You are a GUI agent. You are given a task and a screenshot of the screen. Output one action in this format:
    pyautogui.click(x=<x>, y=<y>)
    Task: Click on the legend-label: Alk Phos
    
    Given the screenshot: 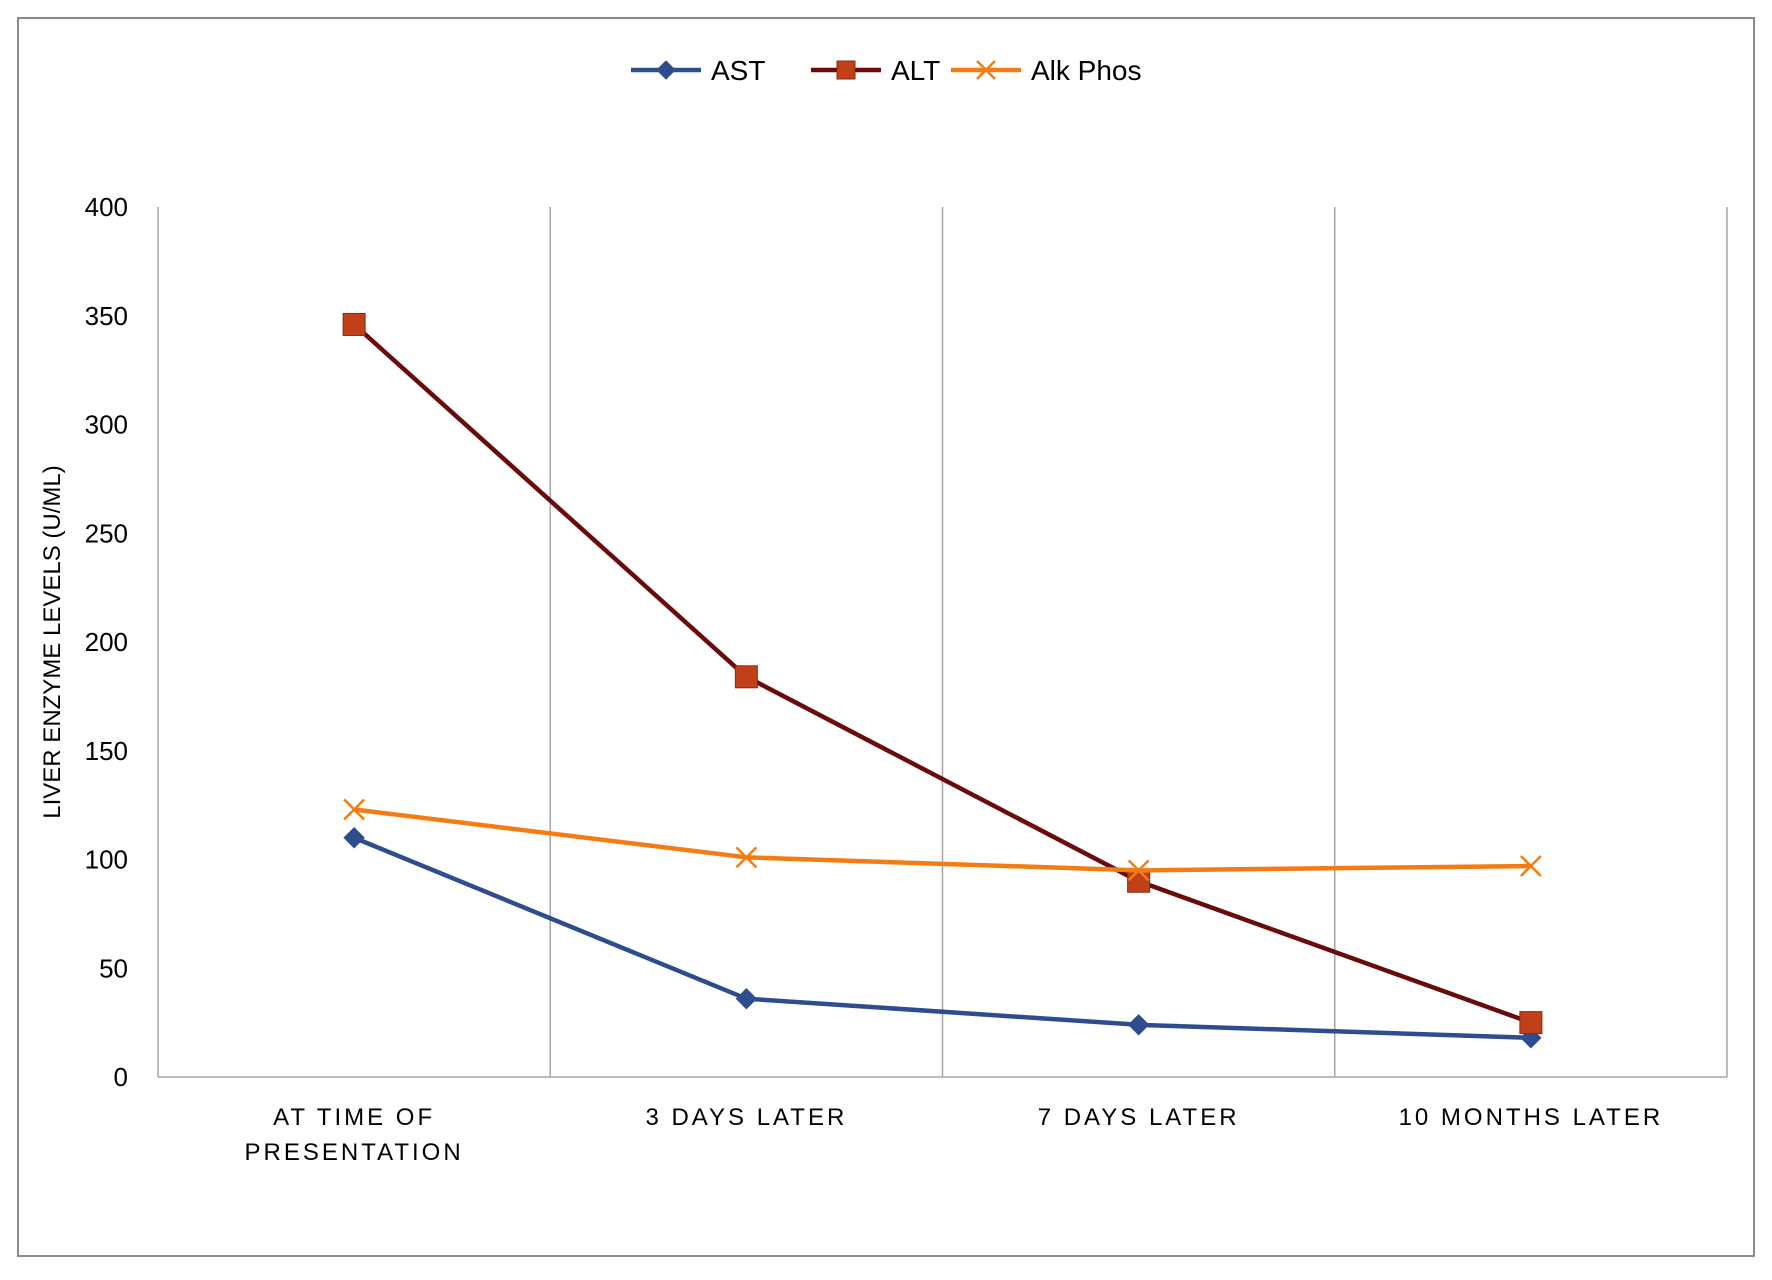 What is the action you would take?
    pyautogui.click(x=1086, y=70)
    